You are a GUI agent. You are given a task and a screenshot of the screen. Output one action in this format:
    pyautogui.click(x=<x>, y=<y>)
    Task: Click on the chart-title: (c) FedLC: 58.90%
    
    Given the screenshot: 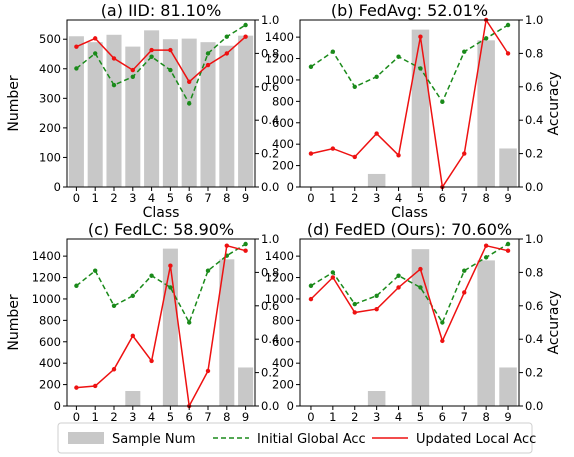 What is the action you would take?
    pyautogui.click(x=161, y=229)
    